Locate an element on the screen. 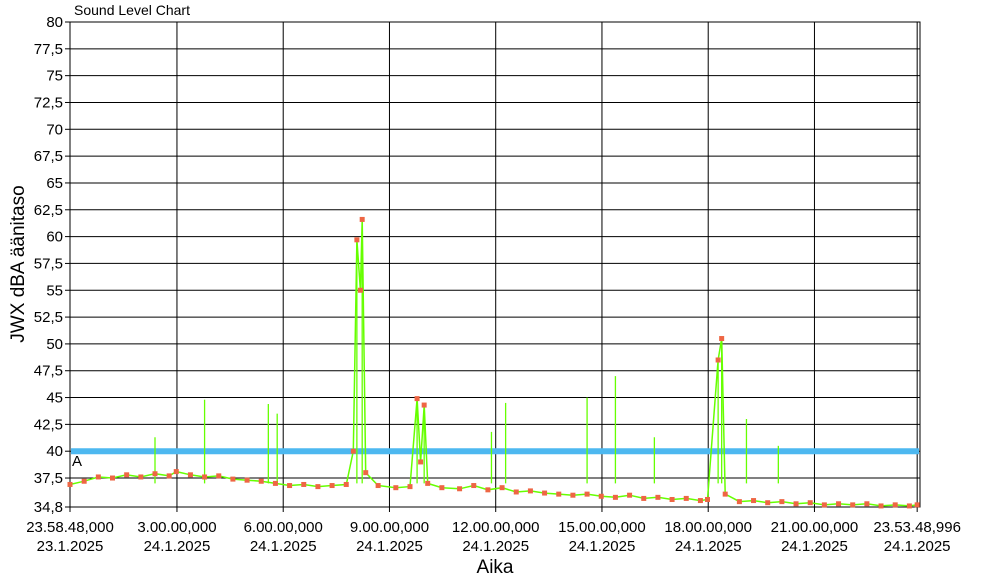  y-tick-label: 45 is located at coordinates (54, 398).